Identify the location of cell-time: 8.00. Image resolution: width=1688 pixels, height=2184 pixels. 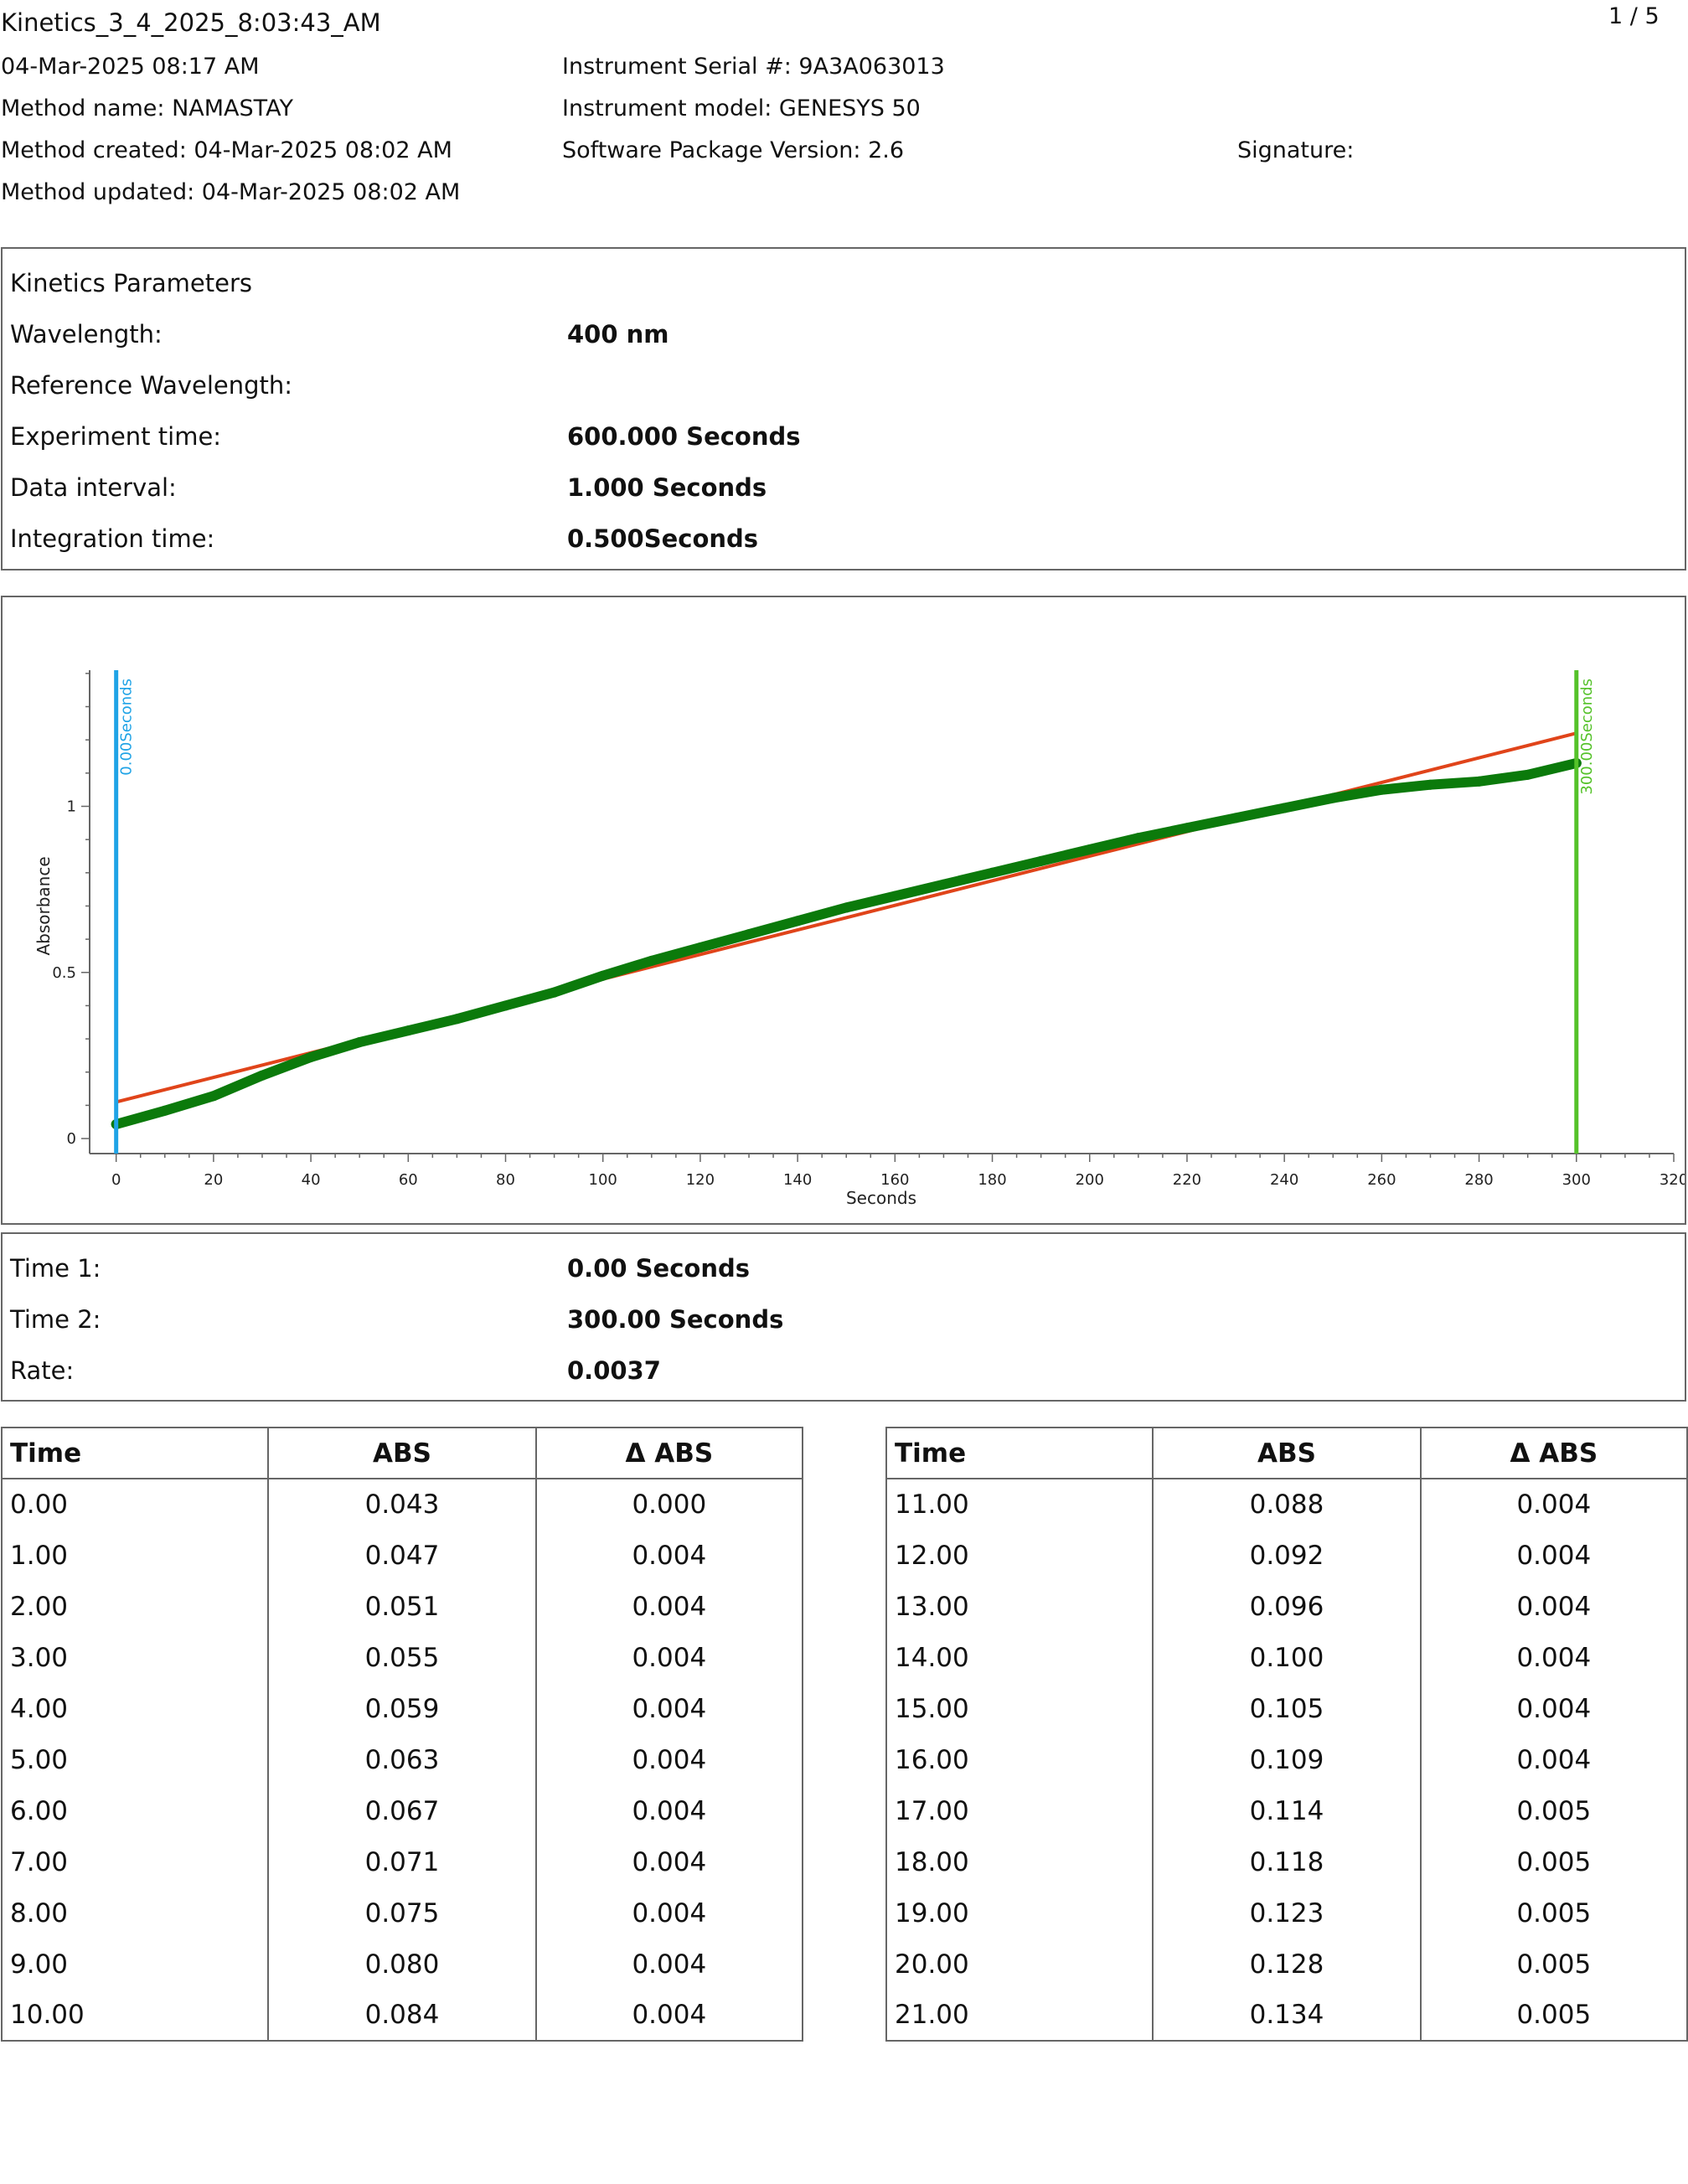
(135, 1913).